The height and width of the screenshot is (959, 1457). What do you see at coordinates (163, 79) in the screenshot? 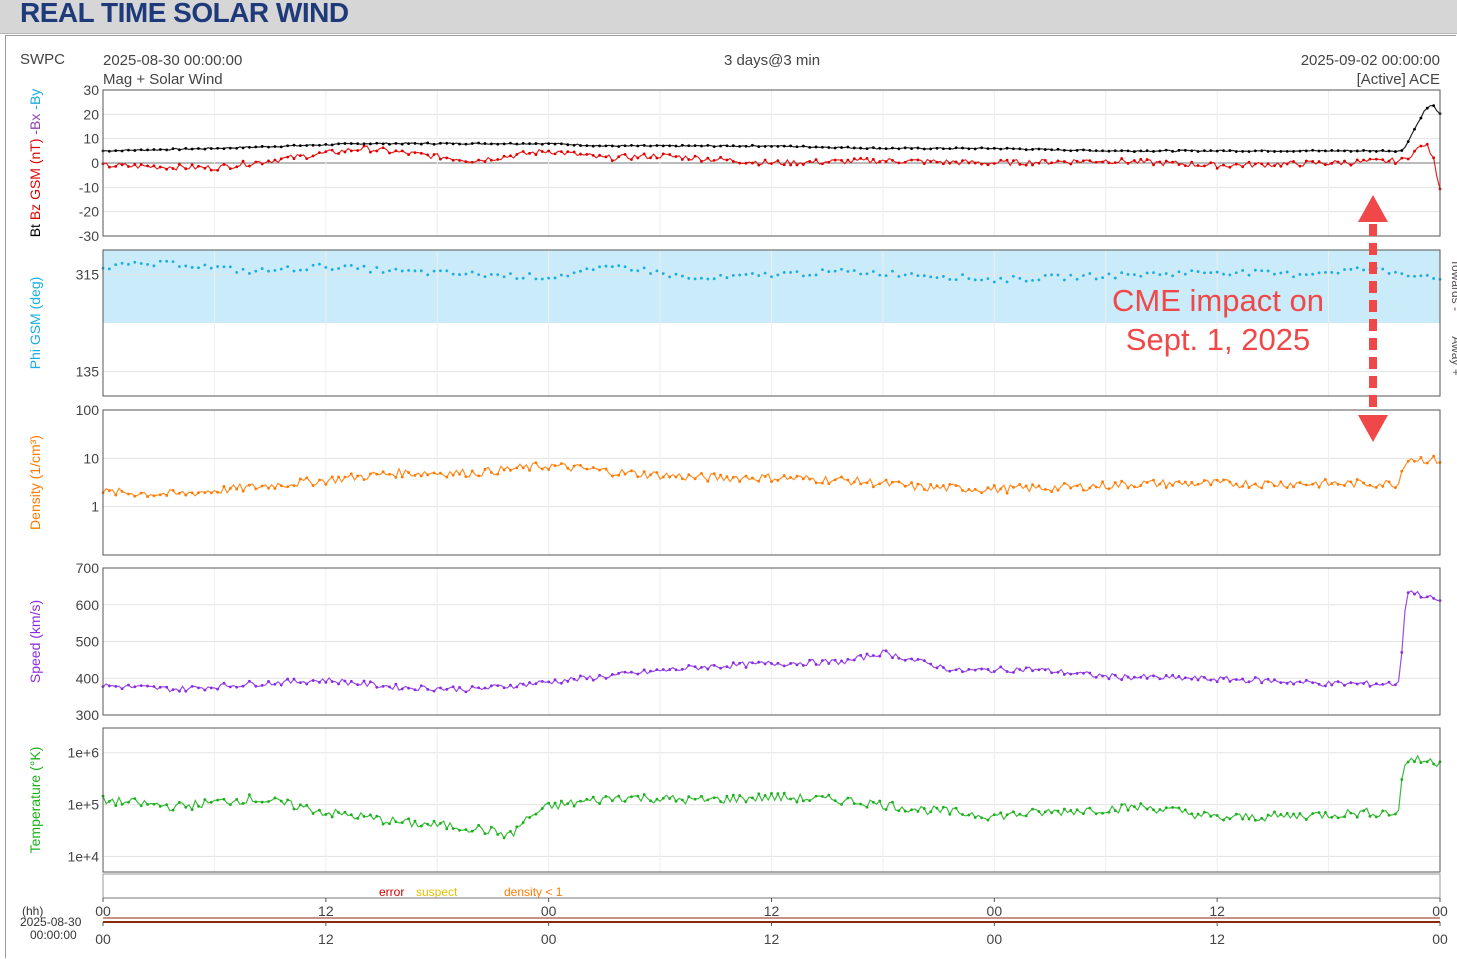
I see `subtitle-left: Mag + Solar Wind` at bounding box center [163, 79].